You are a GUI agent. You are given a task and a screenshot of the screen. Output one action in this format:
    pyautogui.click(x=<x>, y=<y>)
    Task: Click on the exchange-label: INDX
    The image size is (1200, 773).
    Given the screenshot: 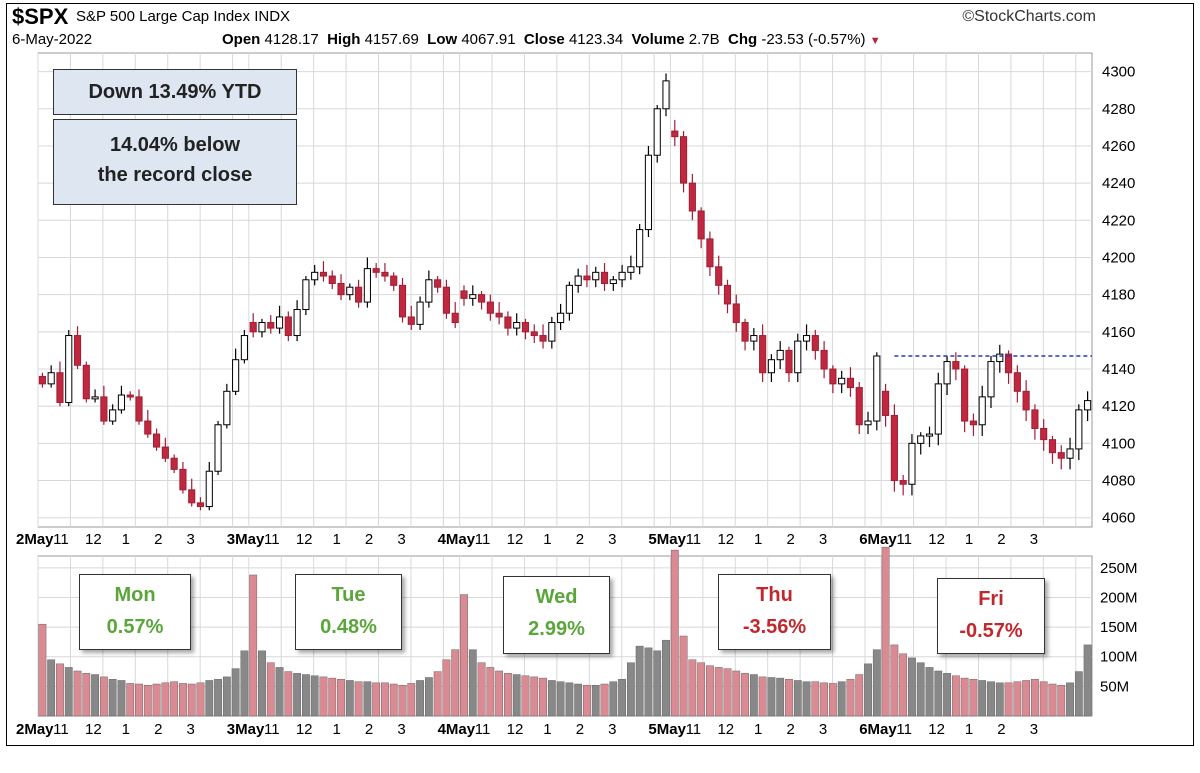 What is the action you would take?
    pyautogui.click(x=272, y=16)
    